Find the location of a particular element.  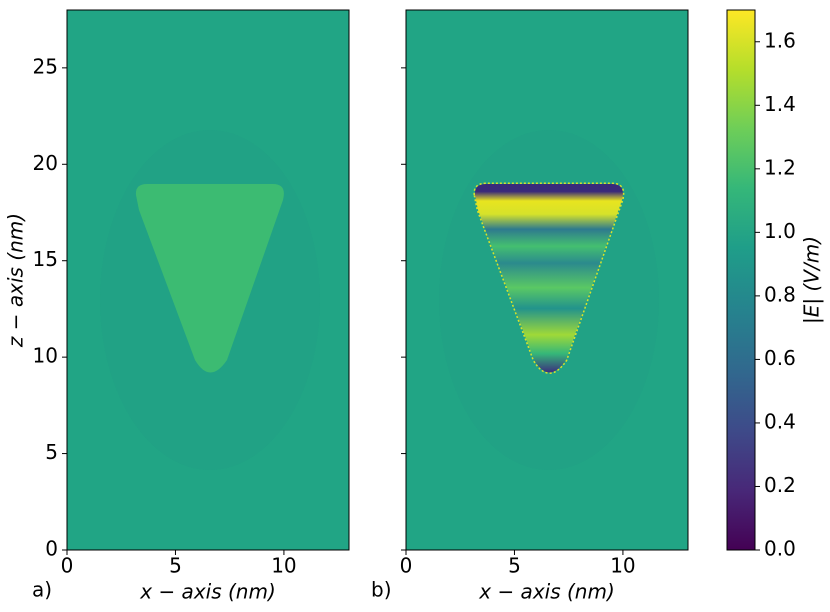

y-tick-label: 20 is located at coordinates (45, 163).